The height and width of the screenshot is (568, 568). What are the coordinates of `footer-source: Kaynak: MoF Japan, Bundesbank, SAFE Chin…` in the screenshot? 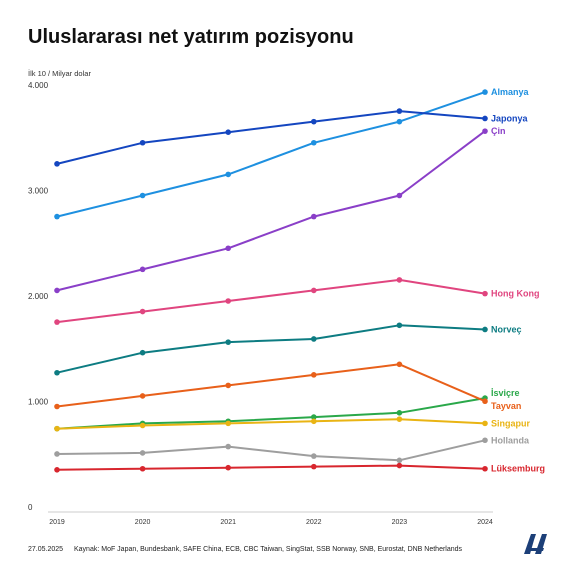 It's located at (268, 549).